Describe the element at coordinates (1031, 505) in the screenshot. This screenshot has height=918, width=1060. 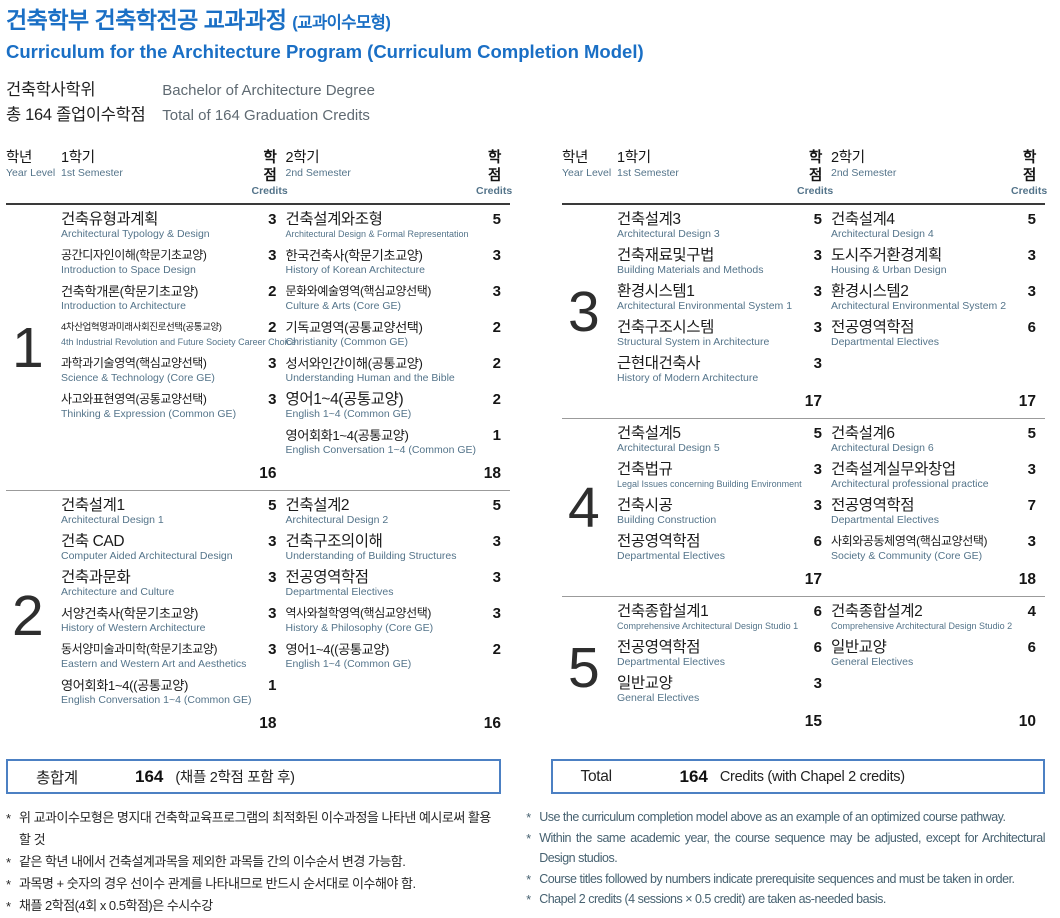
I see `credit-value-sem2: 7` at that location.